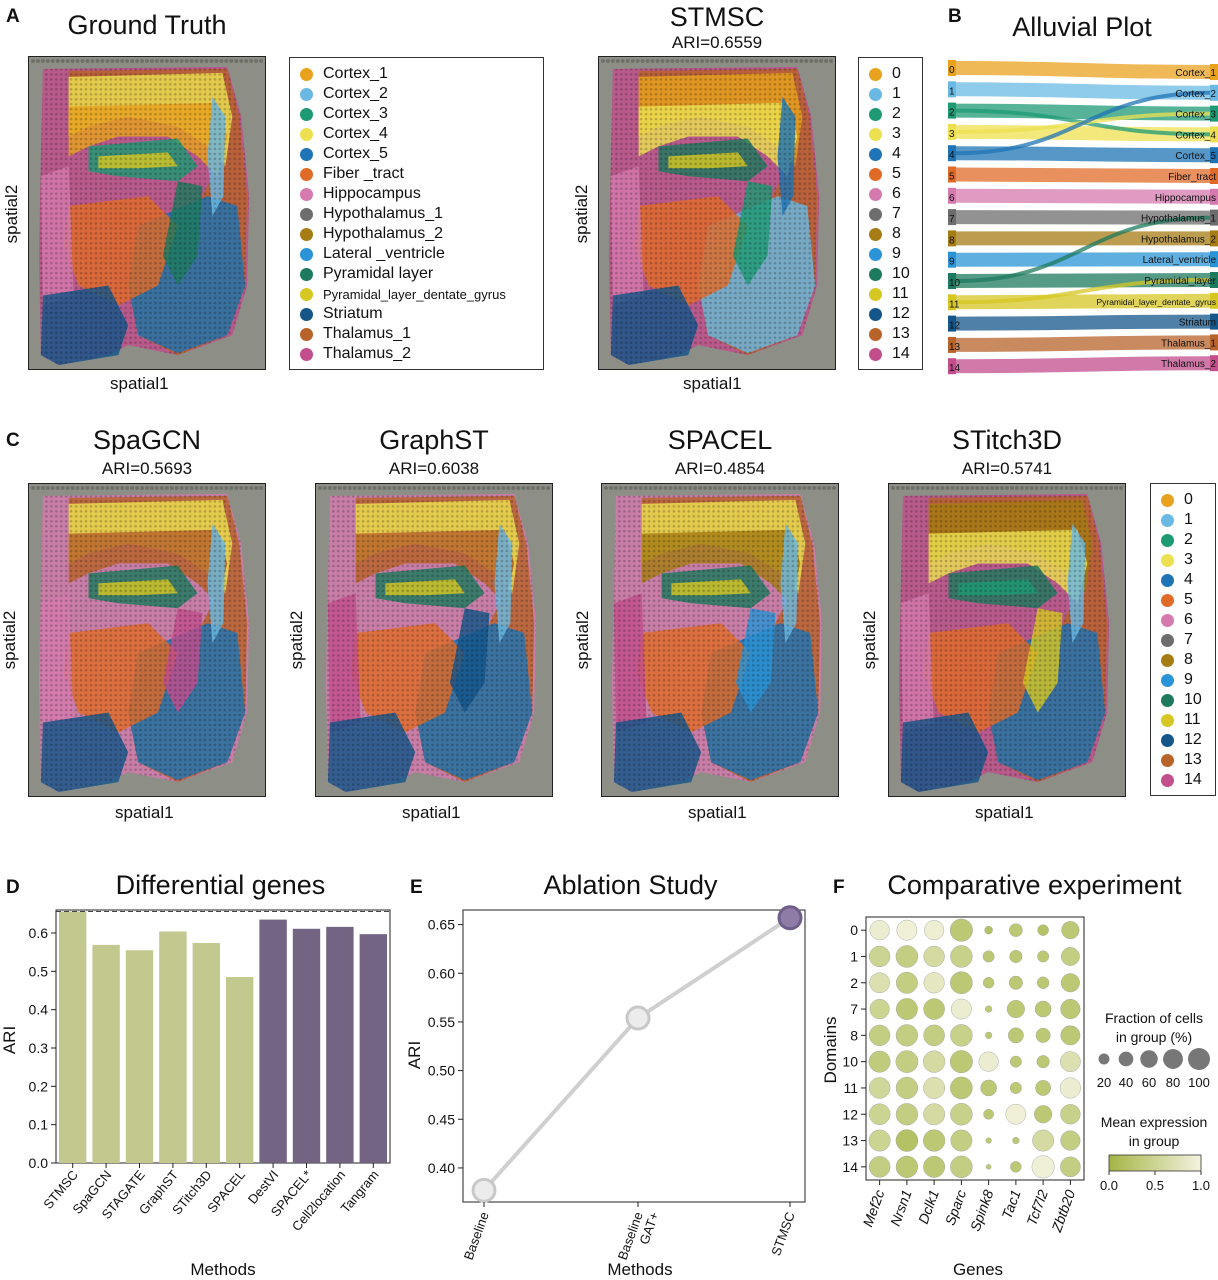  What do you see at coordinates (1183, 640) in the screenshot?
I see `c-legend-item: 7` at bounding box center [1183, 640].